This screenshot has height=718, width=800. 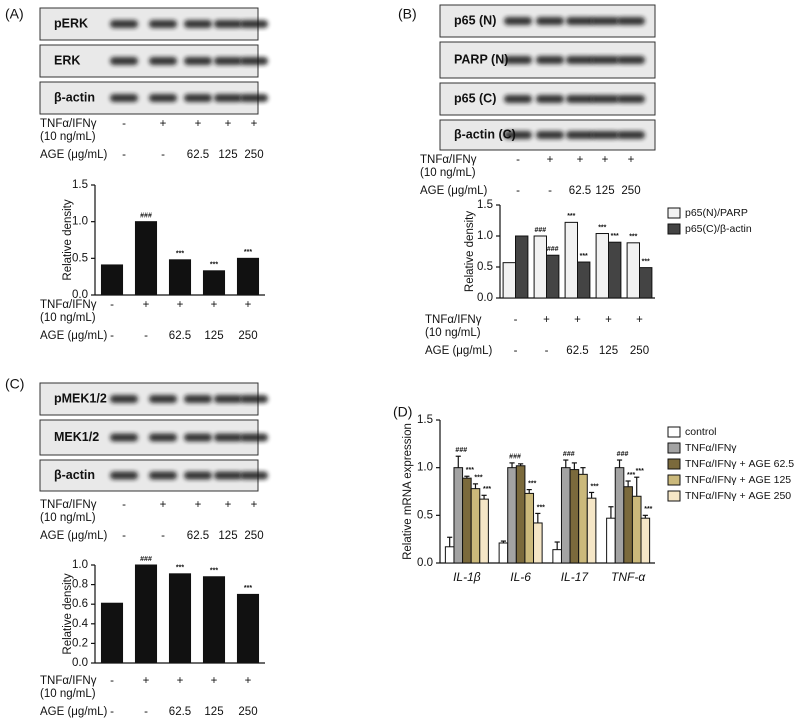 What do you see at coordinates (71, 23) in the screenshot?
I see `blot-label: pERK` at bounding box center [71, 23].